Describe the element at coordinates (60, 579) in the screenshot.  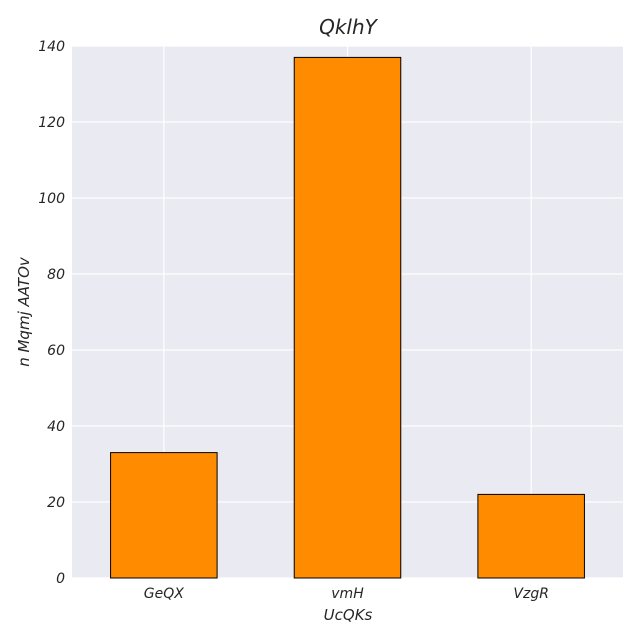
I see `y-tick-label: 0` at that location.